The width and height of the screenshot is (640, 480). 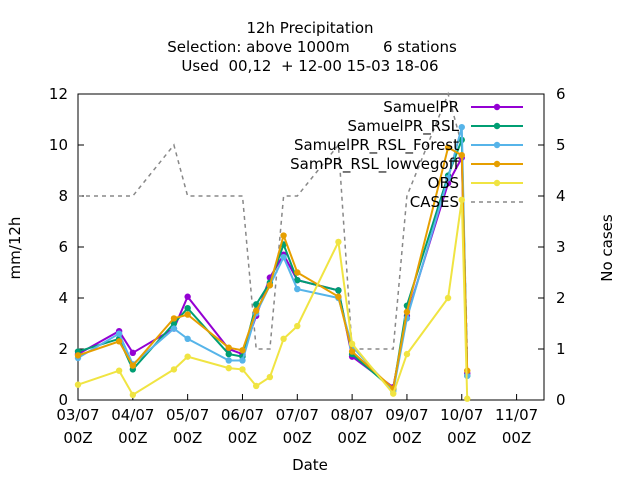 What do you see at coordinates (561, 94) in the screenshot?
I see `y2-tick-label: 6` at bounding box center [561, 94].